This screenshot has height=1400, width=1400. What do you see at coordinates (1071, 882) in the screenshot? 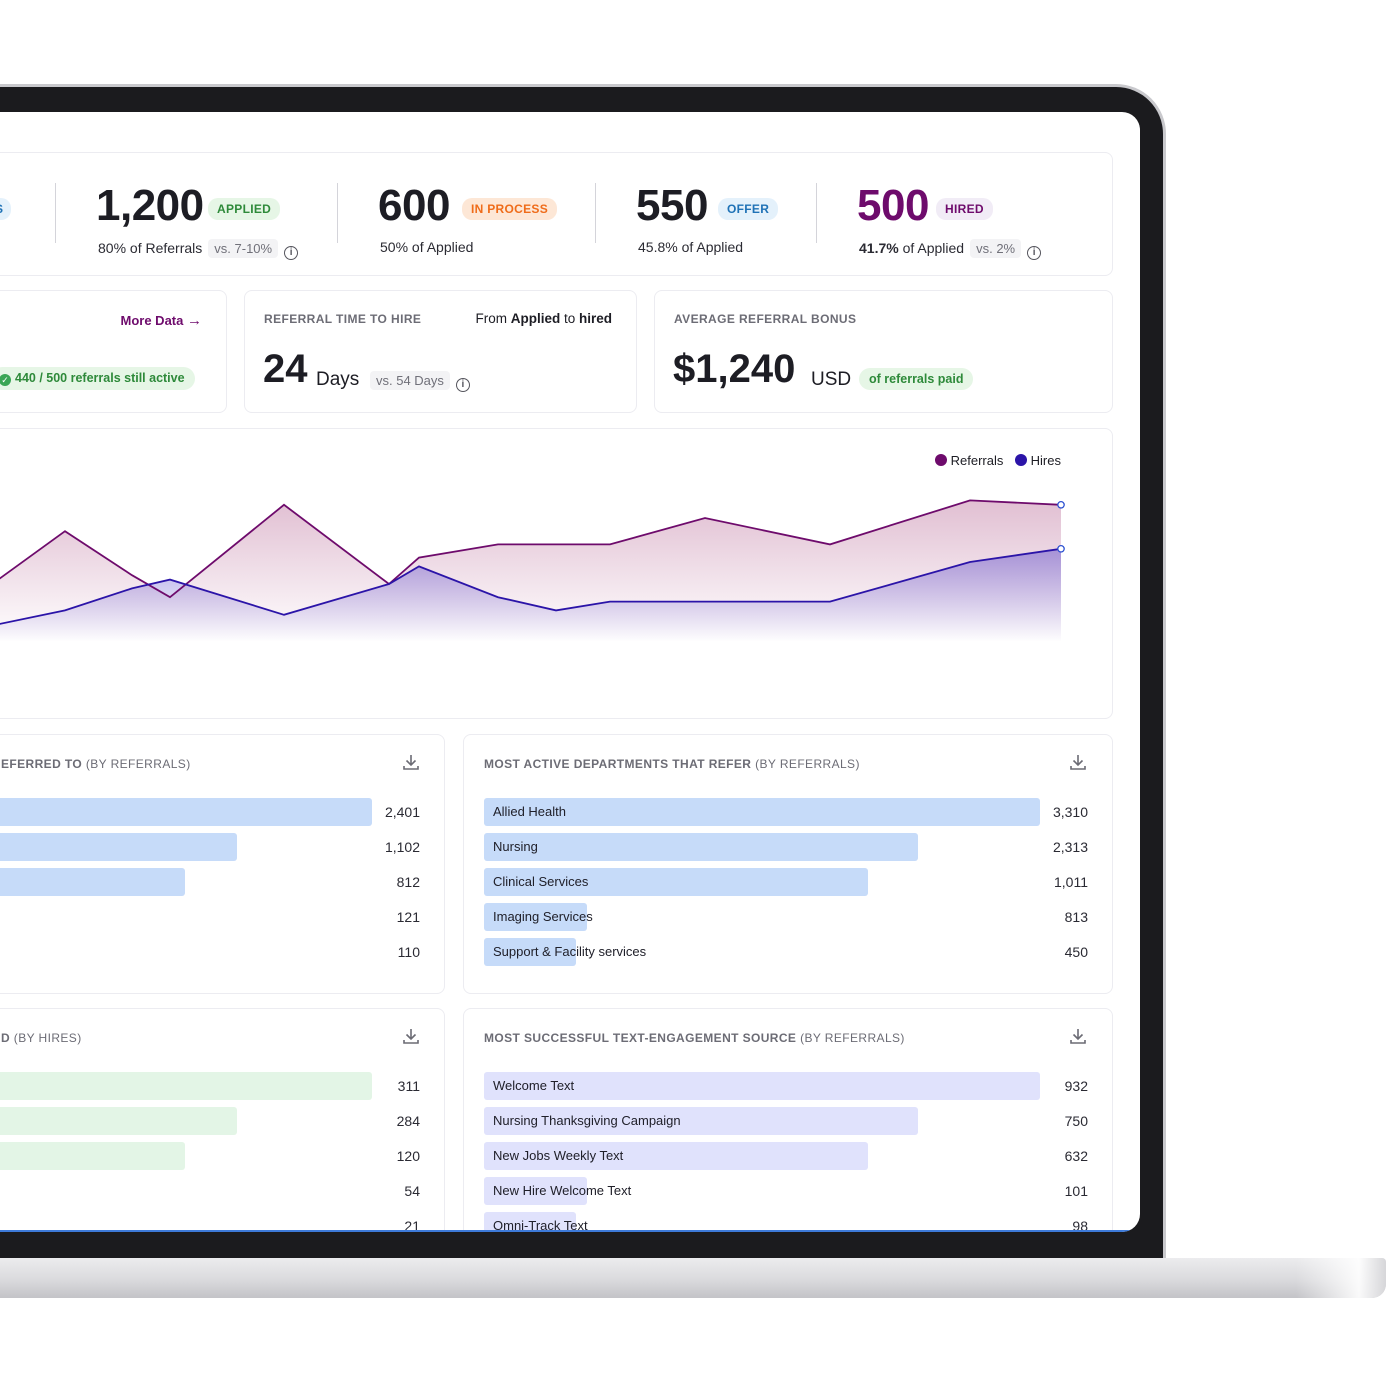
I see `bar-value: 1,011` at bounding box center [1071, 882].